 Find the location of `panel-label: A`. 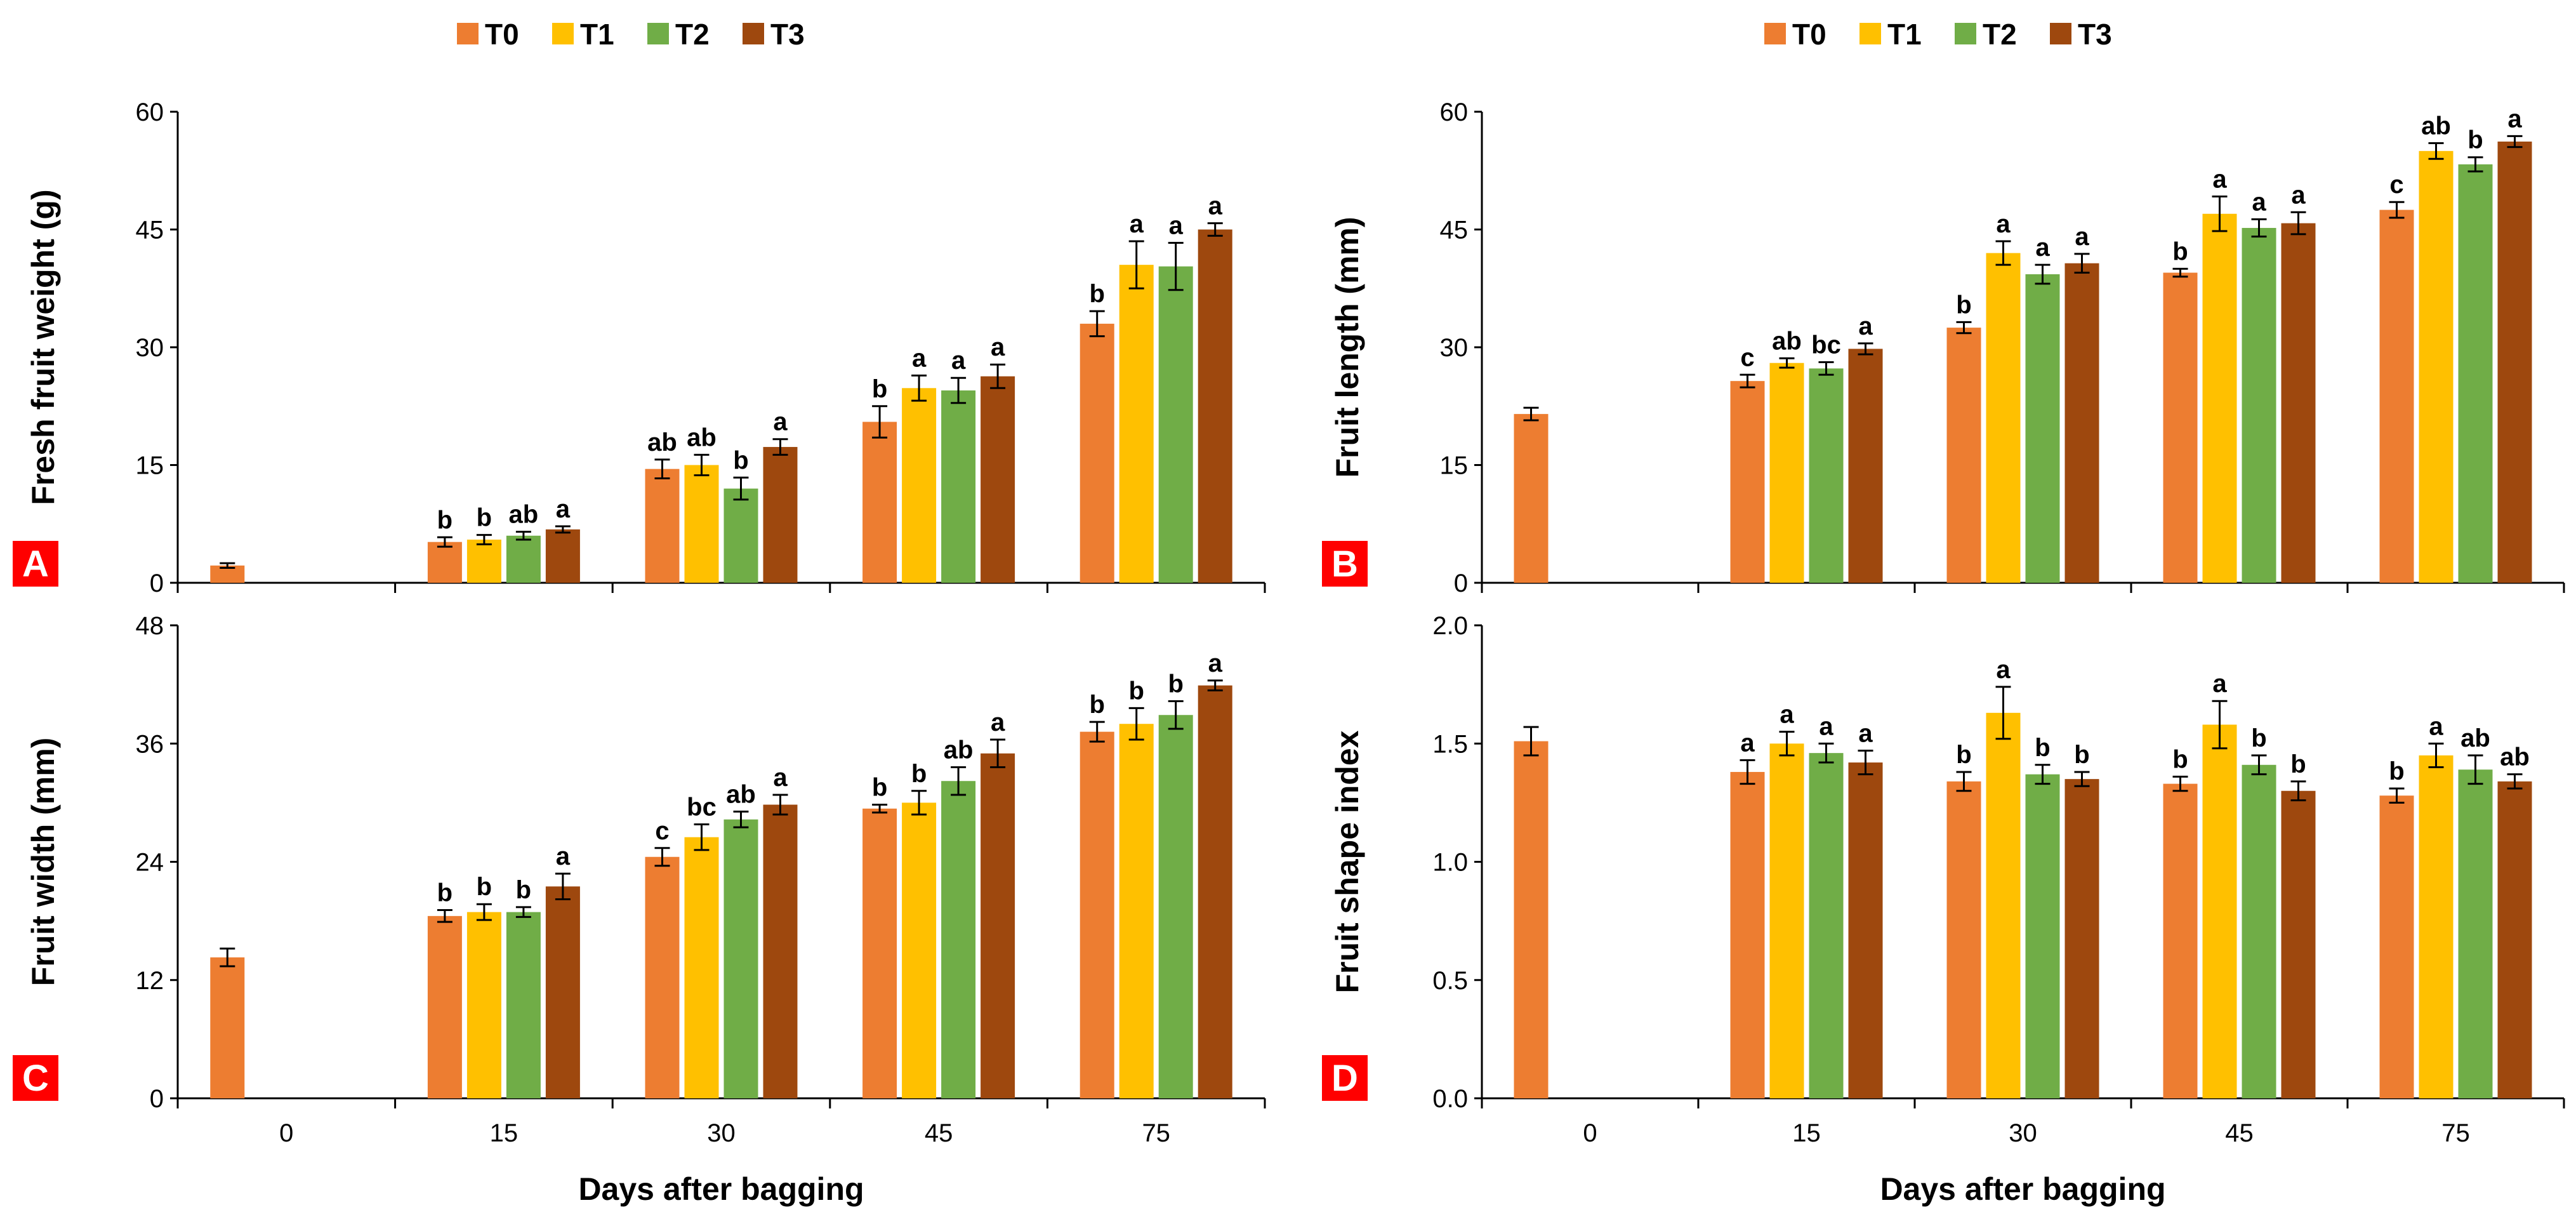

panel-label: A is located at coordinates (35, 564).